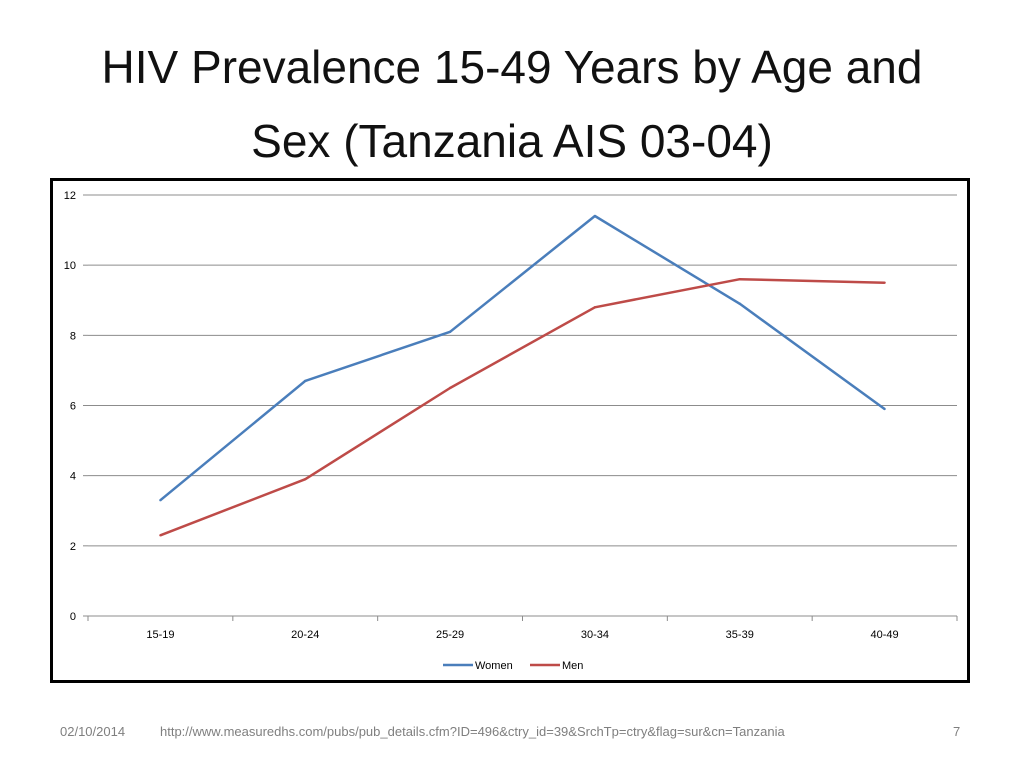 The image size is (1024, 768). Describe the element at coordinates (740, 635) in the screenshot. I see `x-tick-label: 35-39` at that location.